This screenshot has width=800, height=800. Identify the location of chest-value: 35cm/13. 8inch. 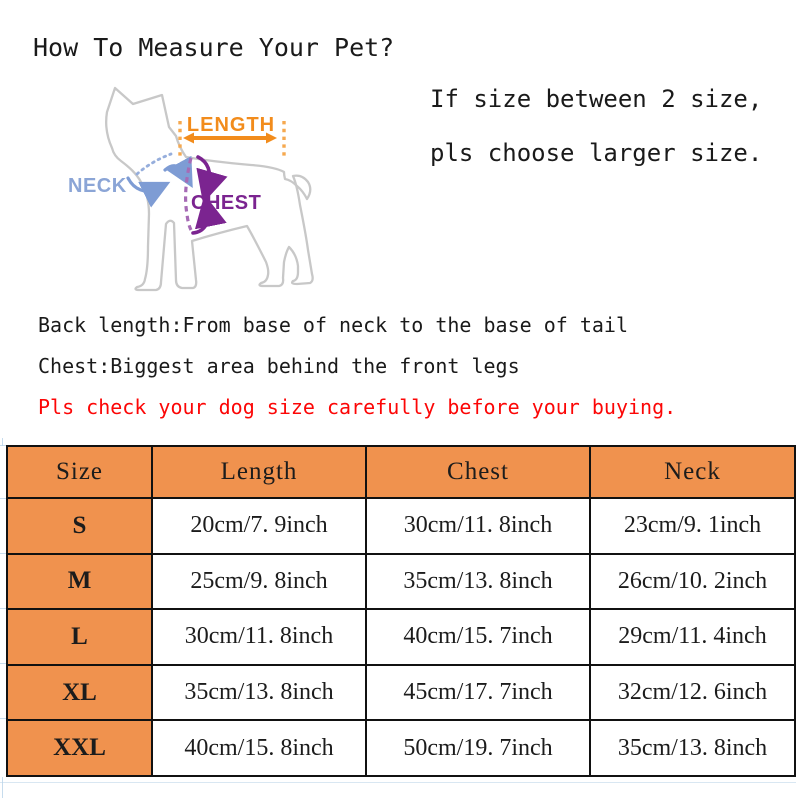
(478, 581).